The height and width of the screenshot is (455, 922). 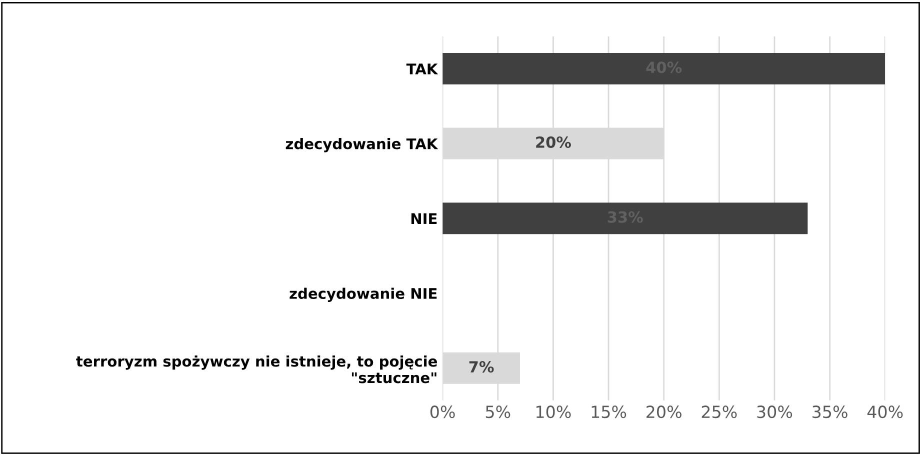 What do you see at coordinates (830, 412) in the screenshot?
I see `x-tick-label: 35%` at bounding box center [830, 412].